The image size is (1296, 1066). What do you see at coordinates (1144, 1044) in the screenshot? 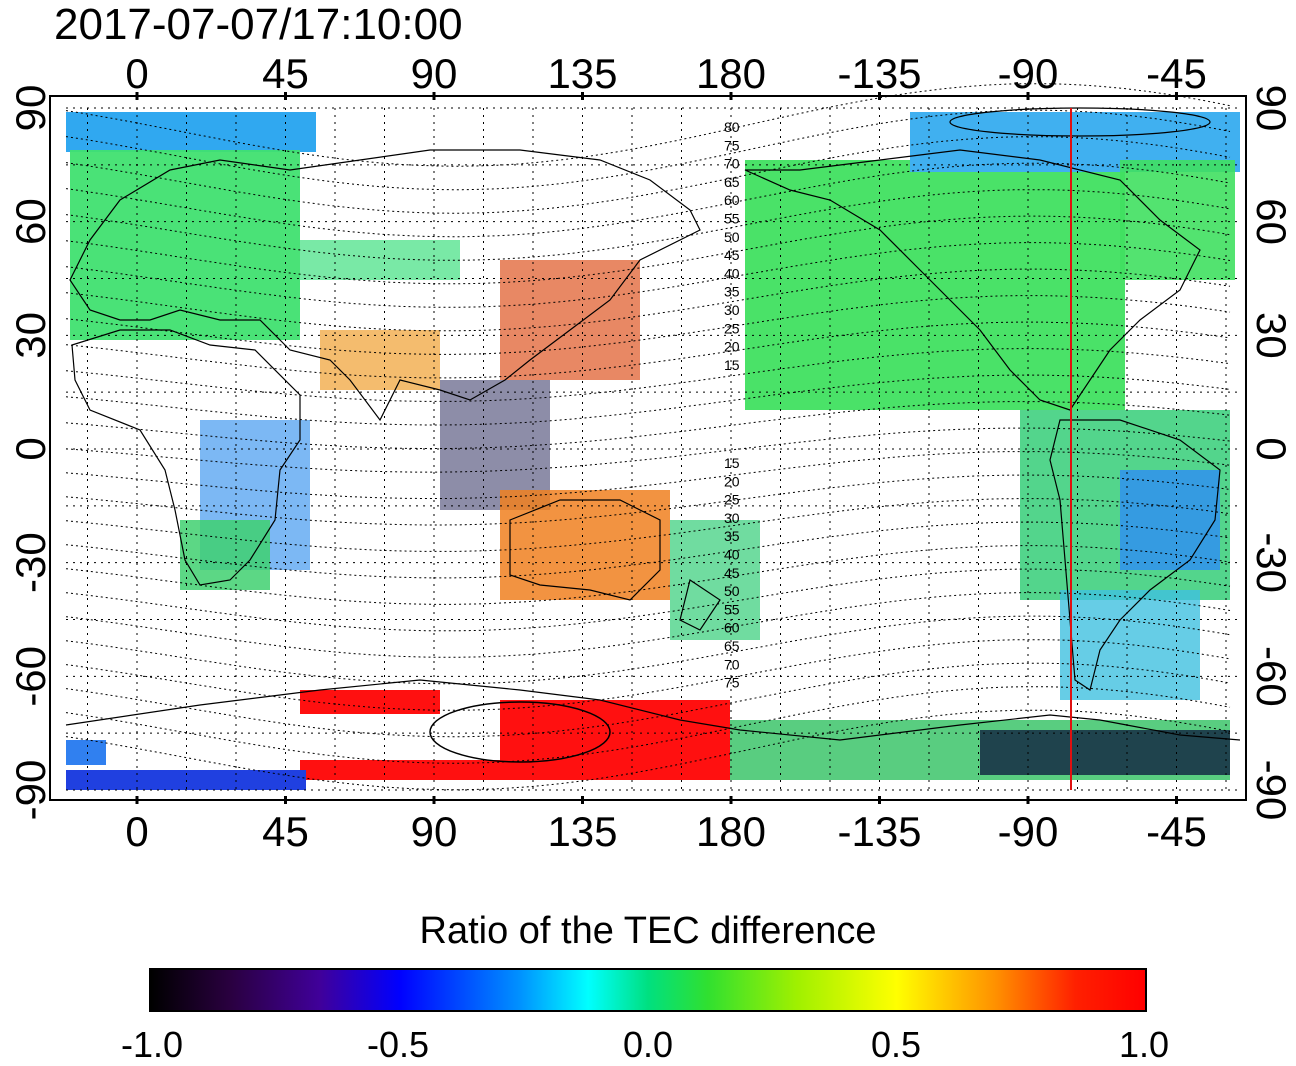
I see `colorbar-tick: 1.0` at bounding box center [1144, 1044].